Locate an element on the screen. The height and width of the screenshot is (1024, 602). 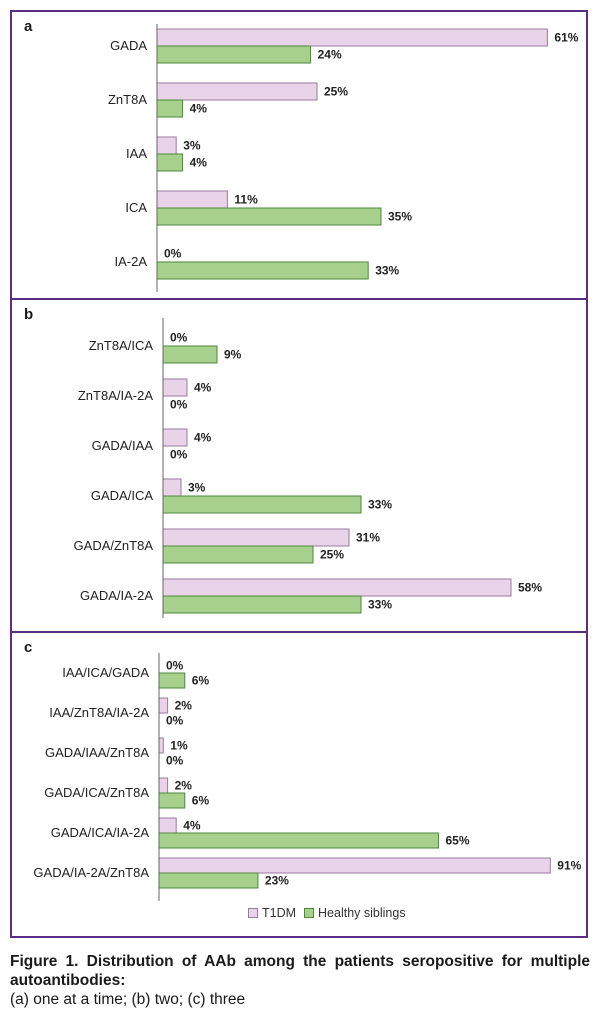
category-label: GADA/IA-2A is located at coordinates (116, 595).